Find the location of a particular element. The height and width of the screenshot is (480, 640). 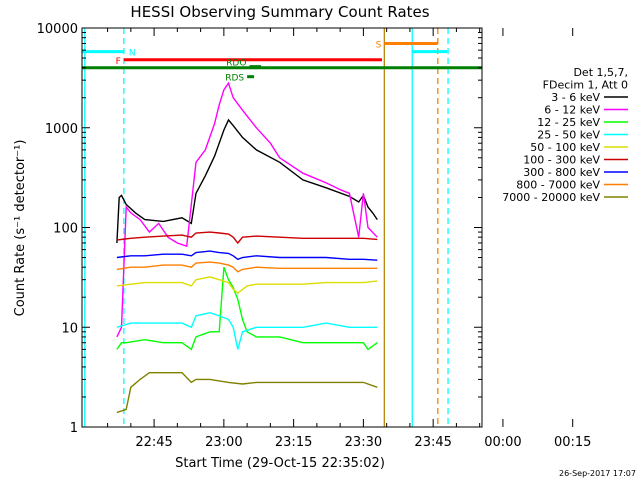

x-tick-label-3: 23:30 is located at coordinates (363, 442).